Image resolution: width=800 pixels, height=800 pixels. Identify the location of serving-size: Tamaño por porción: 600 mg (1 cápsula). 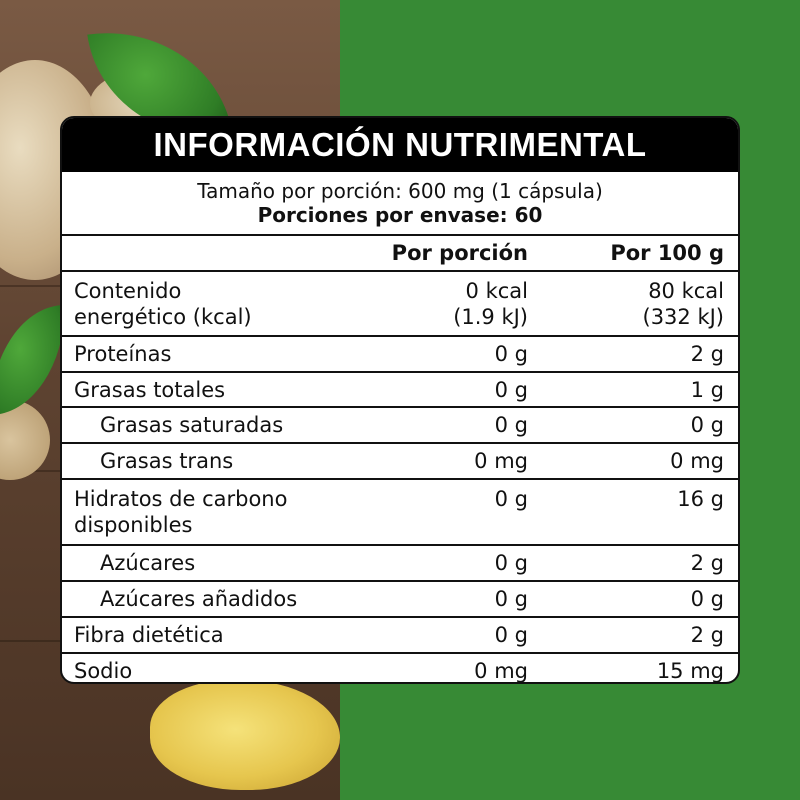
(400, 191).